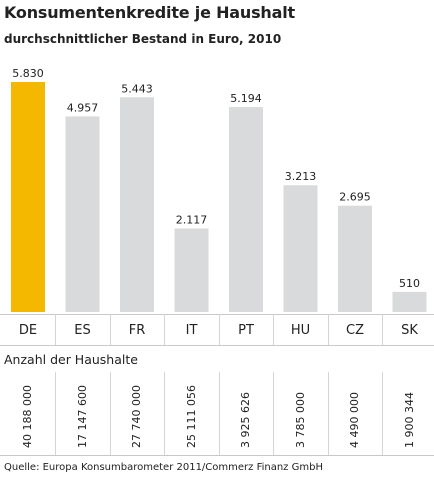  Describe the element at coordinates (217, 314) in the screenshot. I see `axis-divider` at that location.